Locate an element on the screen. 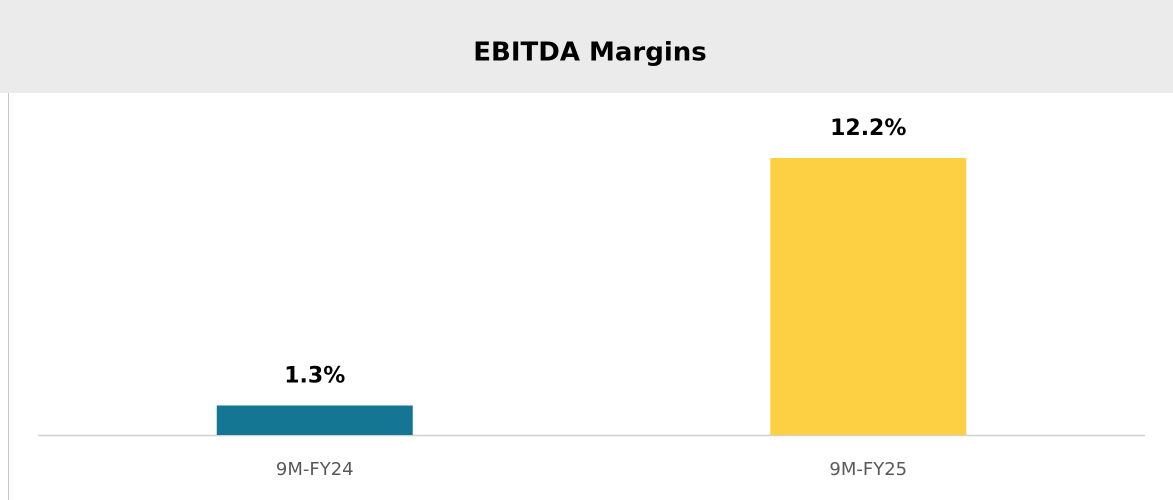 The height and width of the screenshot is (500, 1173). x-tick-label: 9M-FY24 is located at coordinates (315, 469).